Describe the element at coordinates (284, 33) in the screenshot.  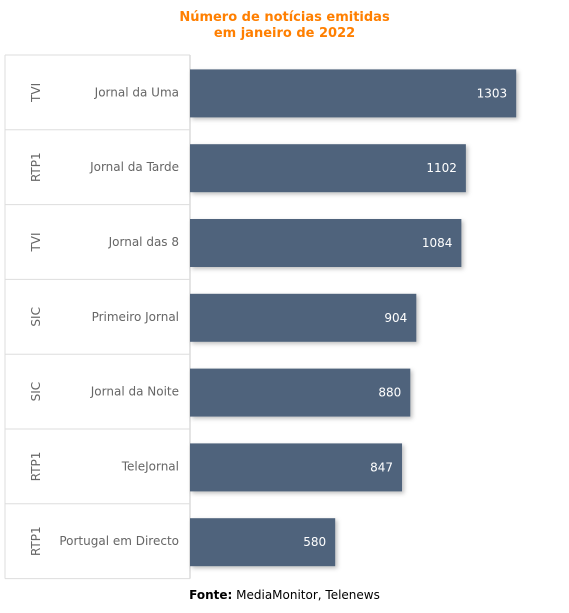
I see `chart-title-line-2: em janeiro de 2022` at that location.